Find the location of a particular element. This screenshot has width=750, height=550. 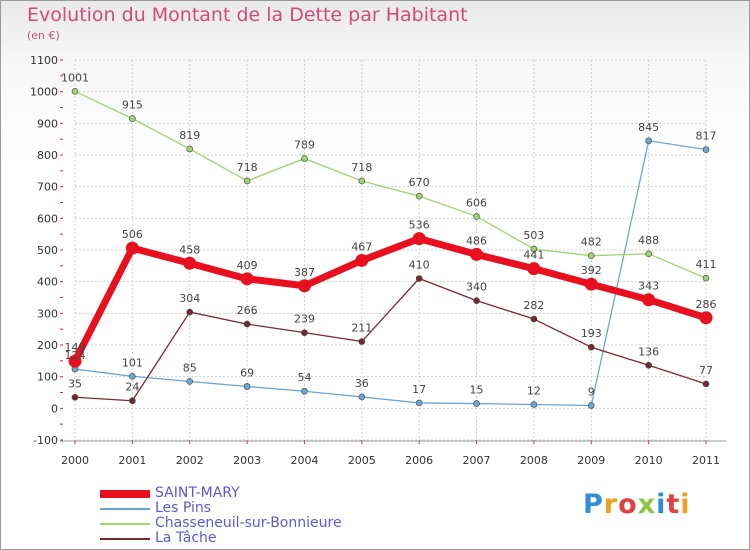

y-tick-label: 1000 is located at coordinates (44, 92).